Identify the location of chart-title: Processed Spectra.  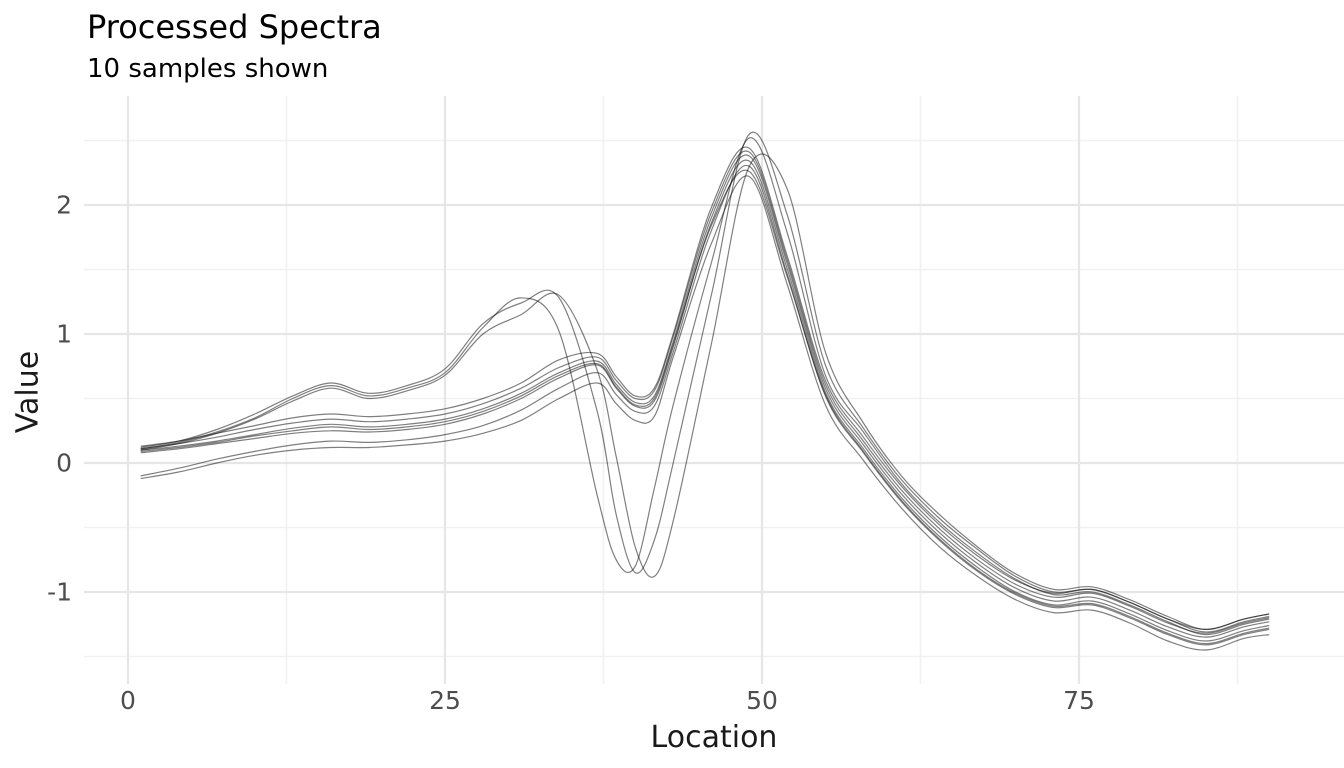
(234, 27).